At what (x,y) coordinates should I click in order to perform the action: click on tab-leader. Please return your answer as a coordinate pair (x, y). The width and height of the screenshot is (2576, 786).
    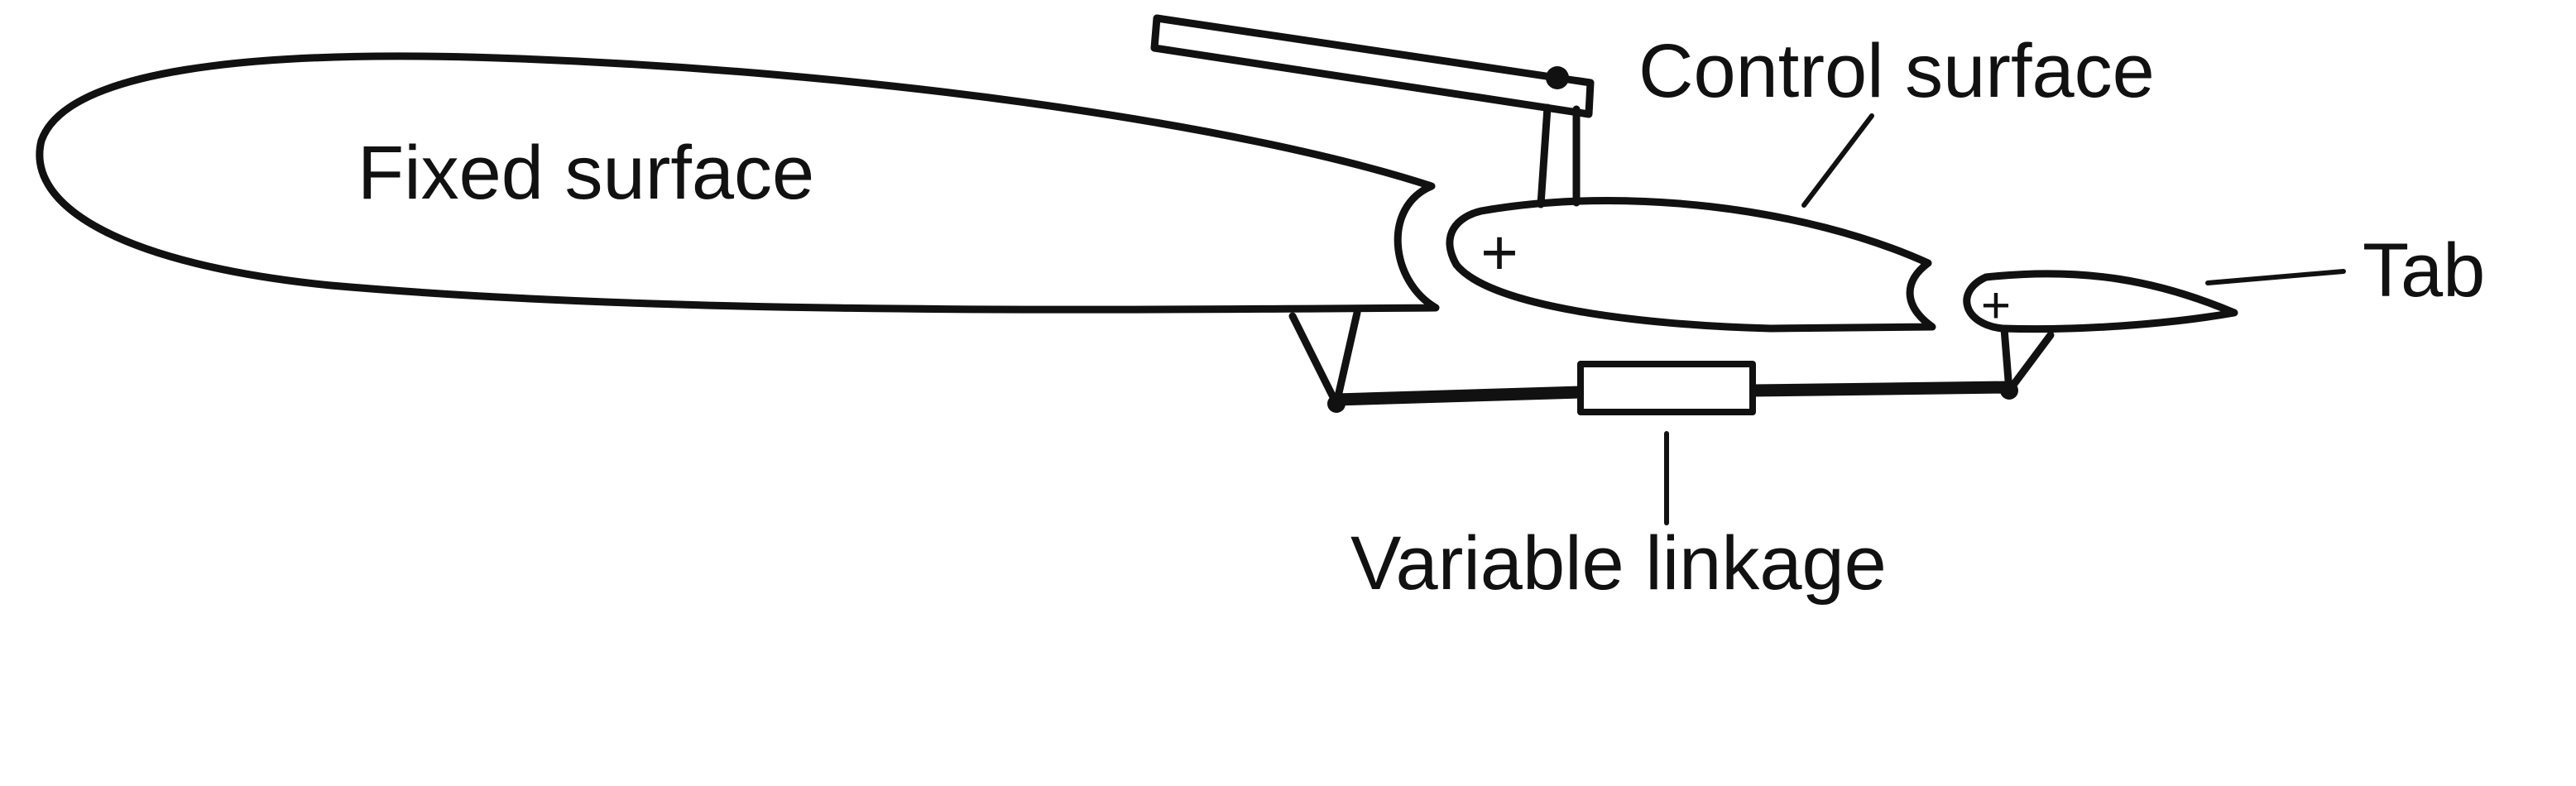
    Looking at the image, I should click on (2276, 277).